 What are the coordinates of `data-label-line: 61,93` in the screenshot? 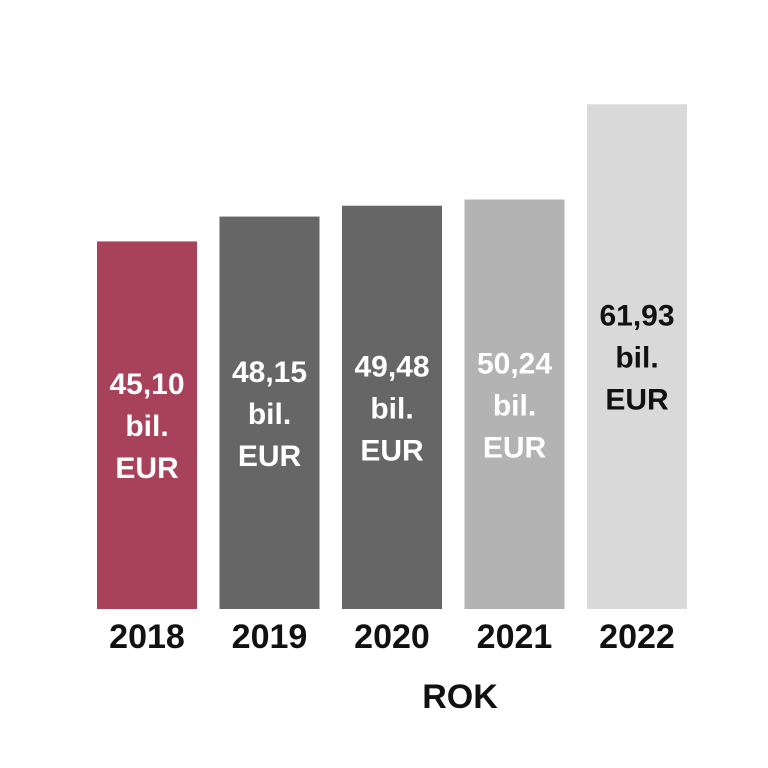 It's located at (636, 316).